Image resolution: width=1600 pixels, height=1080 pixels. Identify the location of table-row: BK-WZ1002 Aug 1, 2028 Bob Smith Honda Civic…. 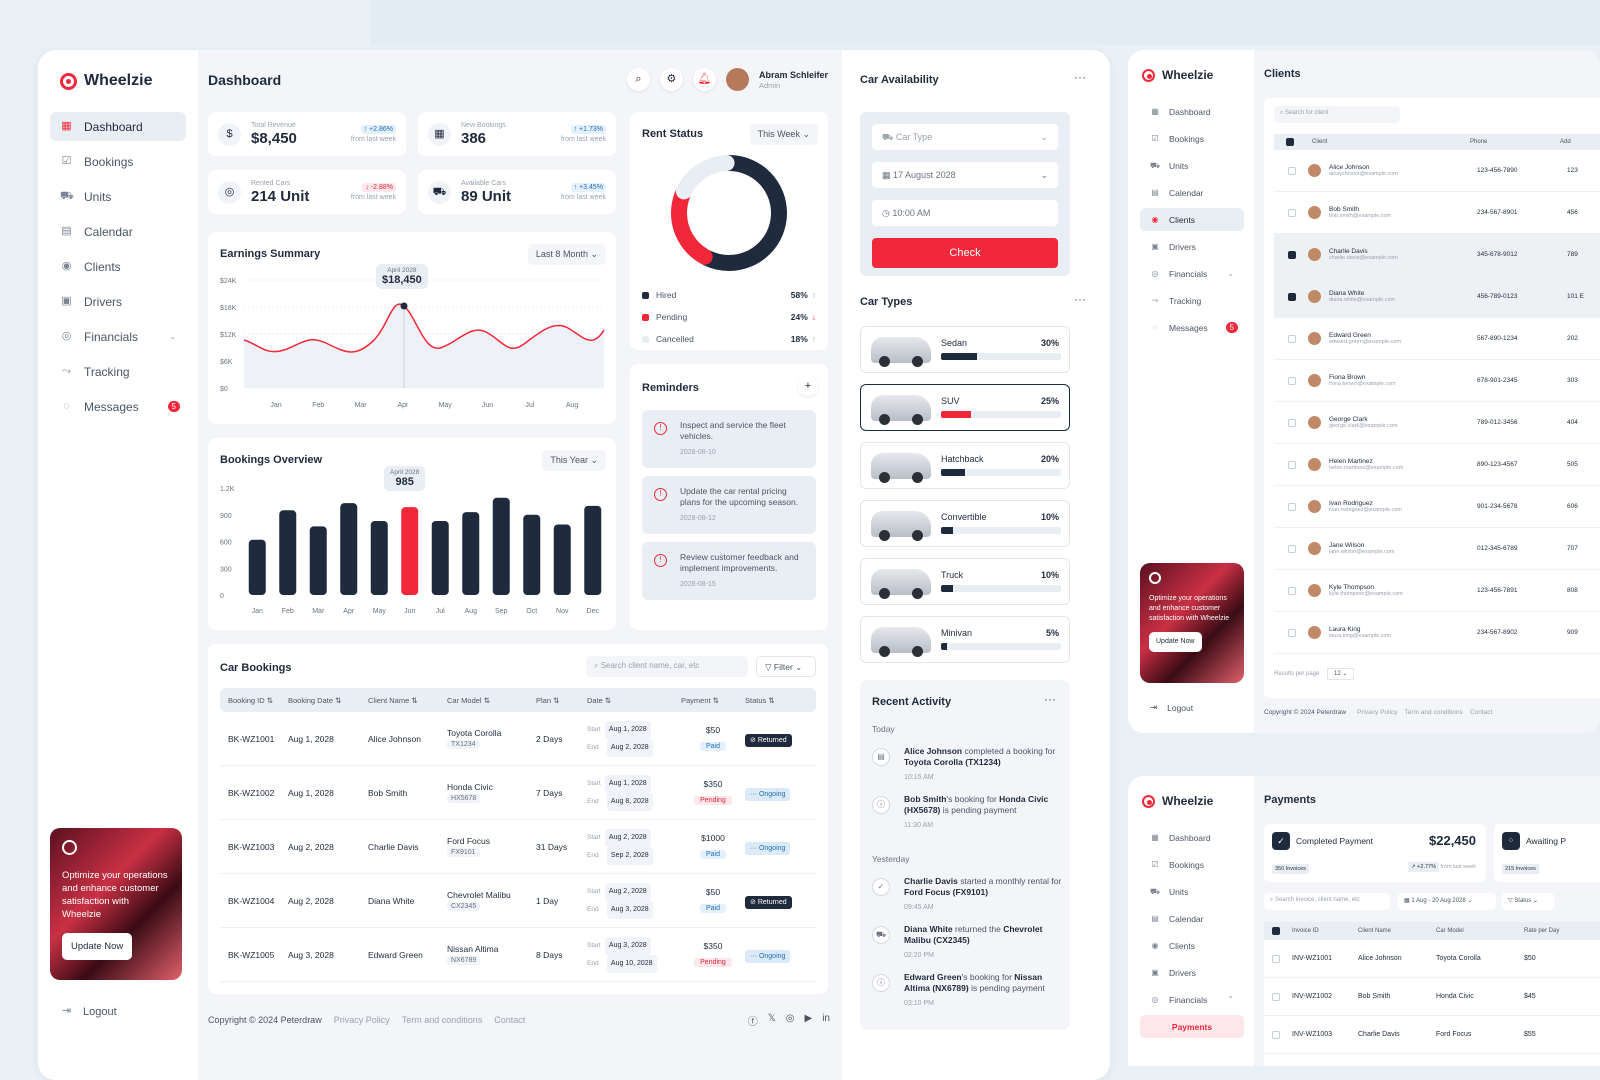
(518, 793).